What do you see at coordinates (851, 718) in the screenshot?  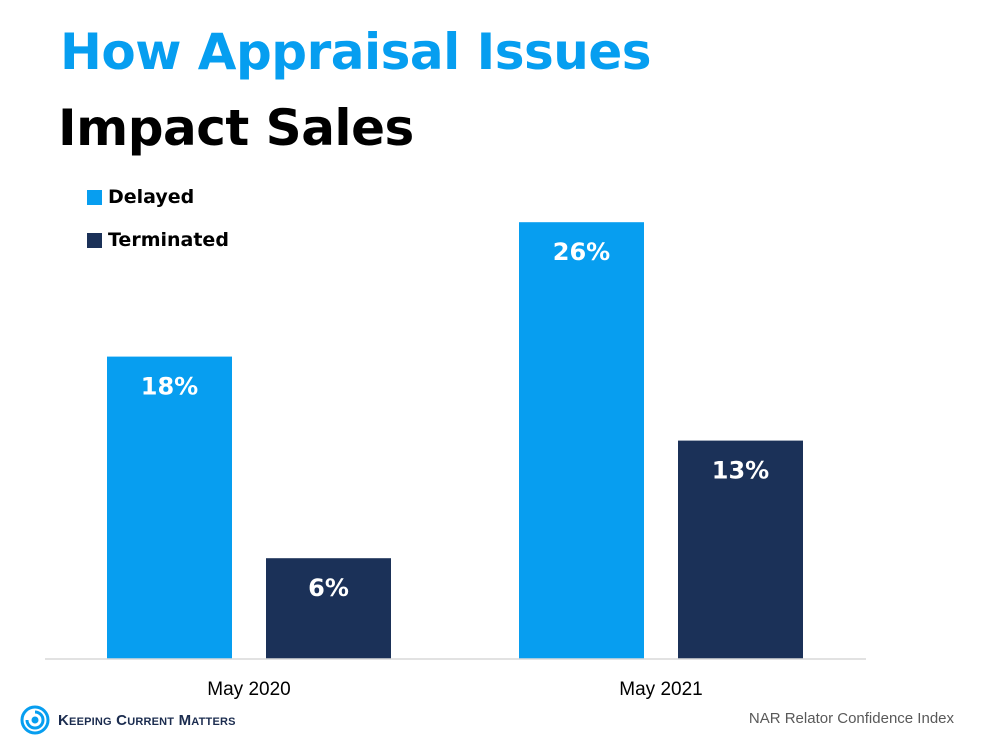 I see `source-note: NAR Relator Confidence Index` at bounding box center [851, 718].